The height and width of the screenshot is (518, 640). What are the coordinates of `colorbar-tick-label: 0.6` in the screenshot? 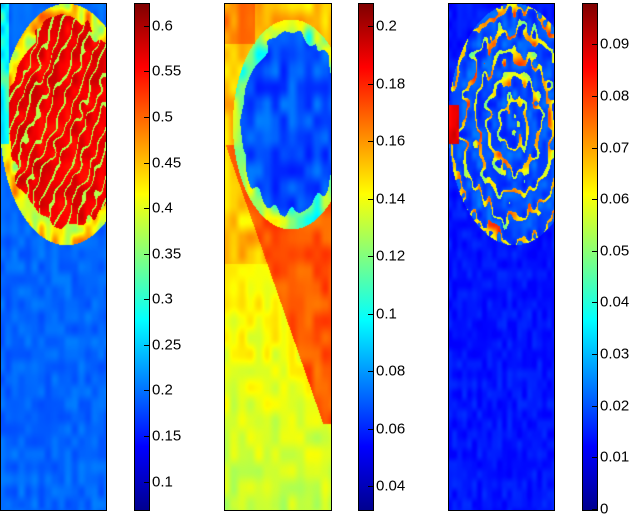 It's located at (162, 26).